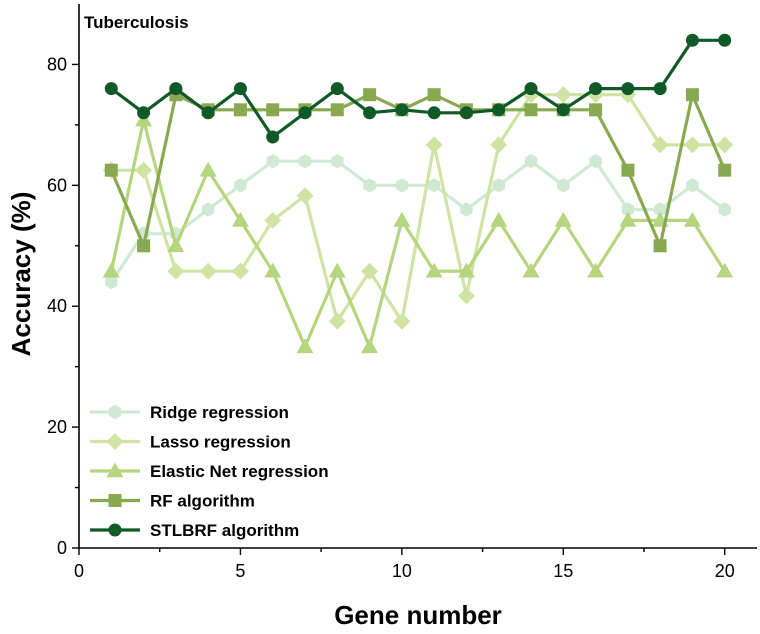  I want to click on legend-label: Elastic Net regression, so click(239, 471).